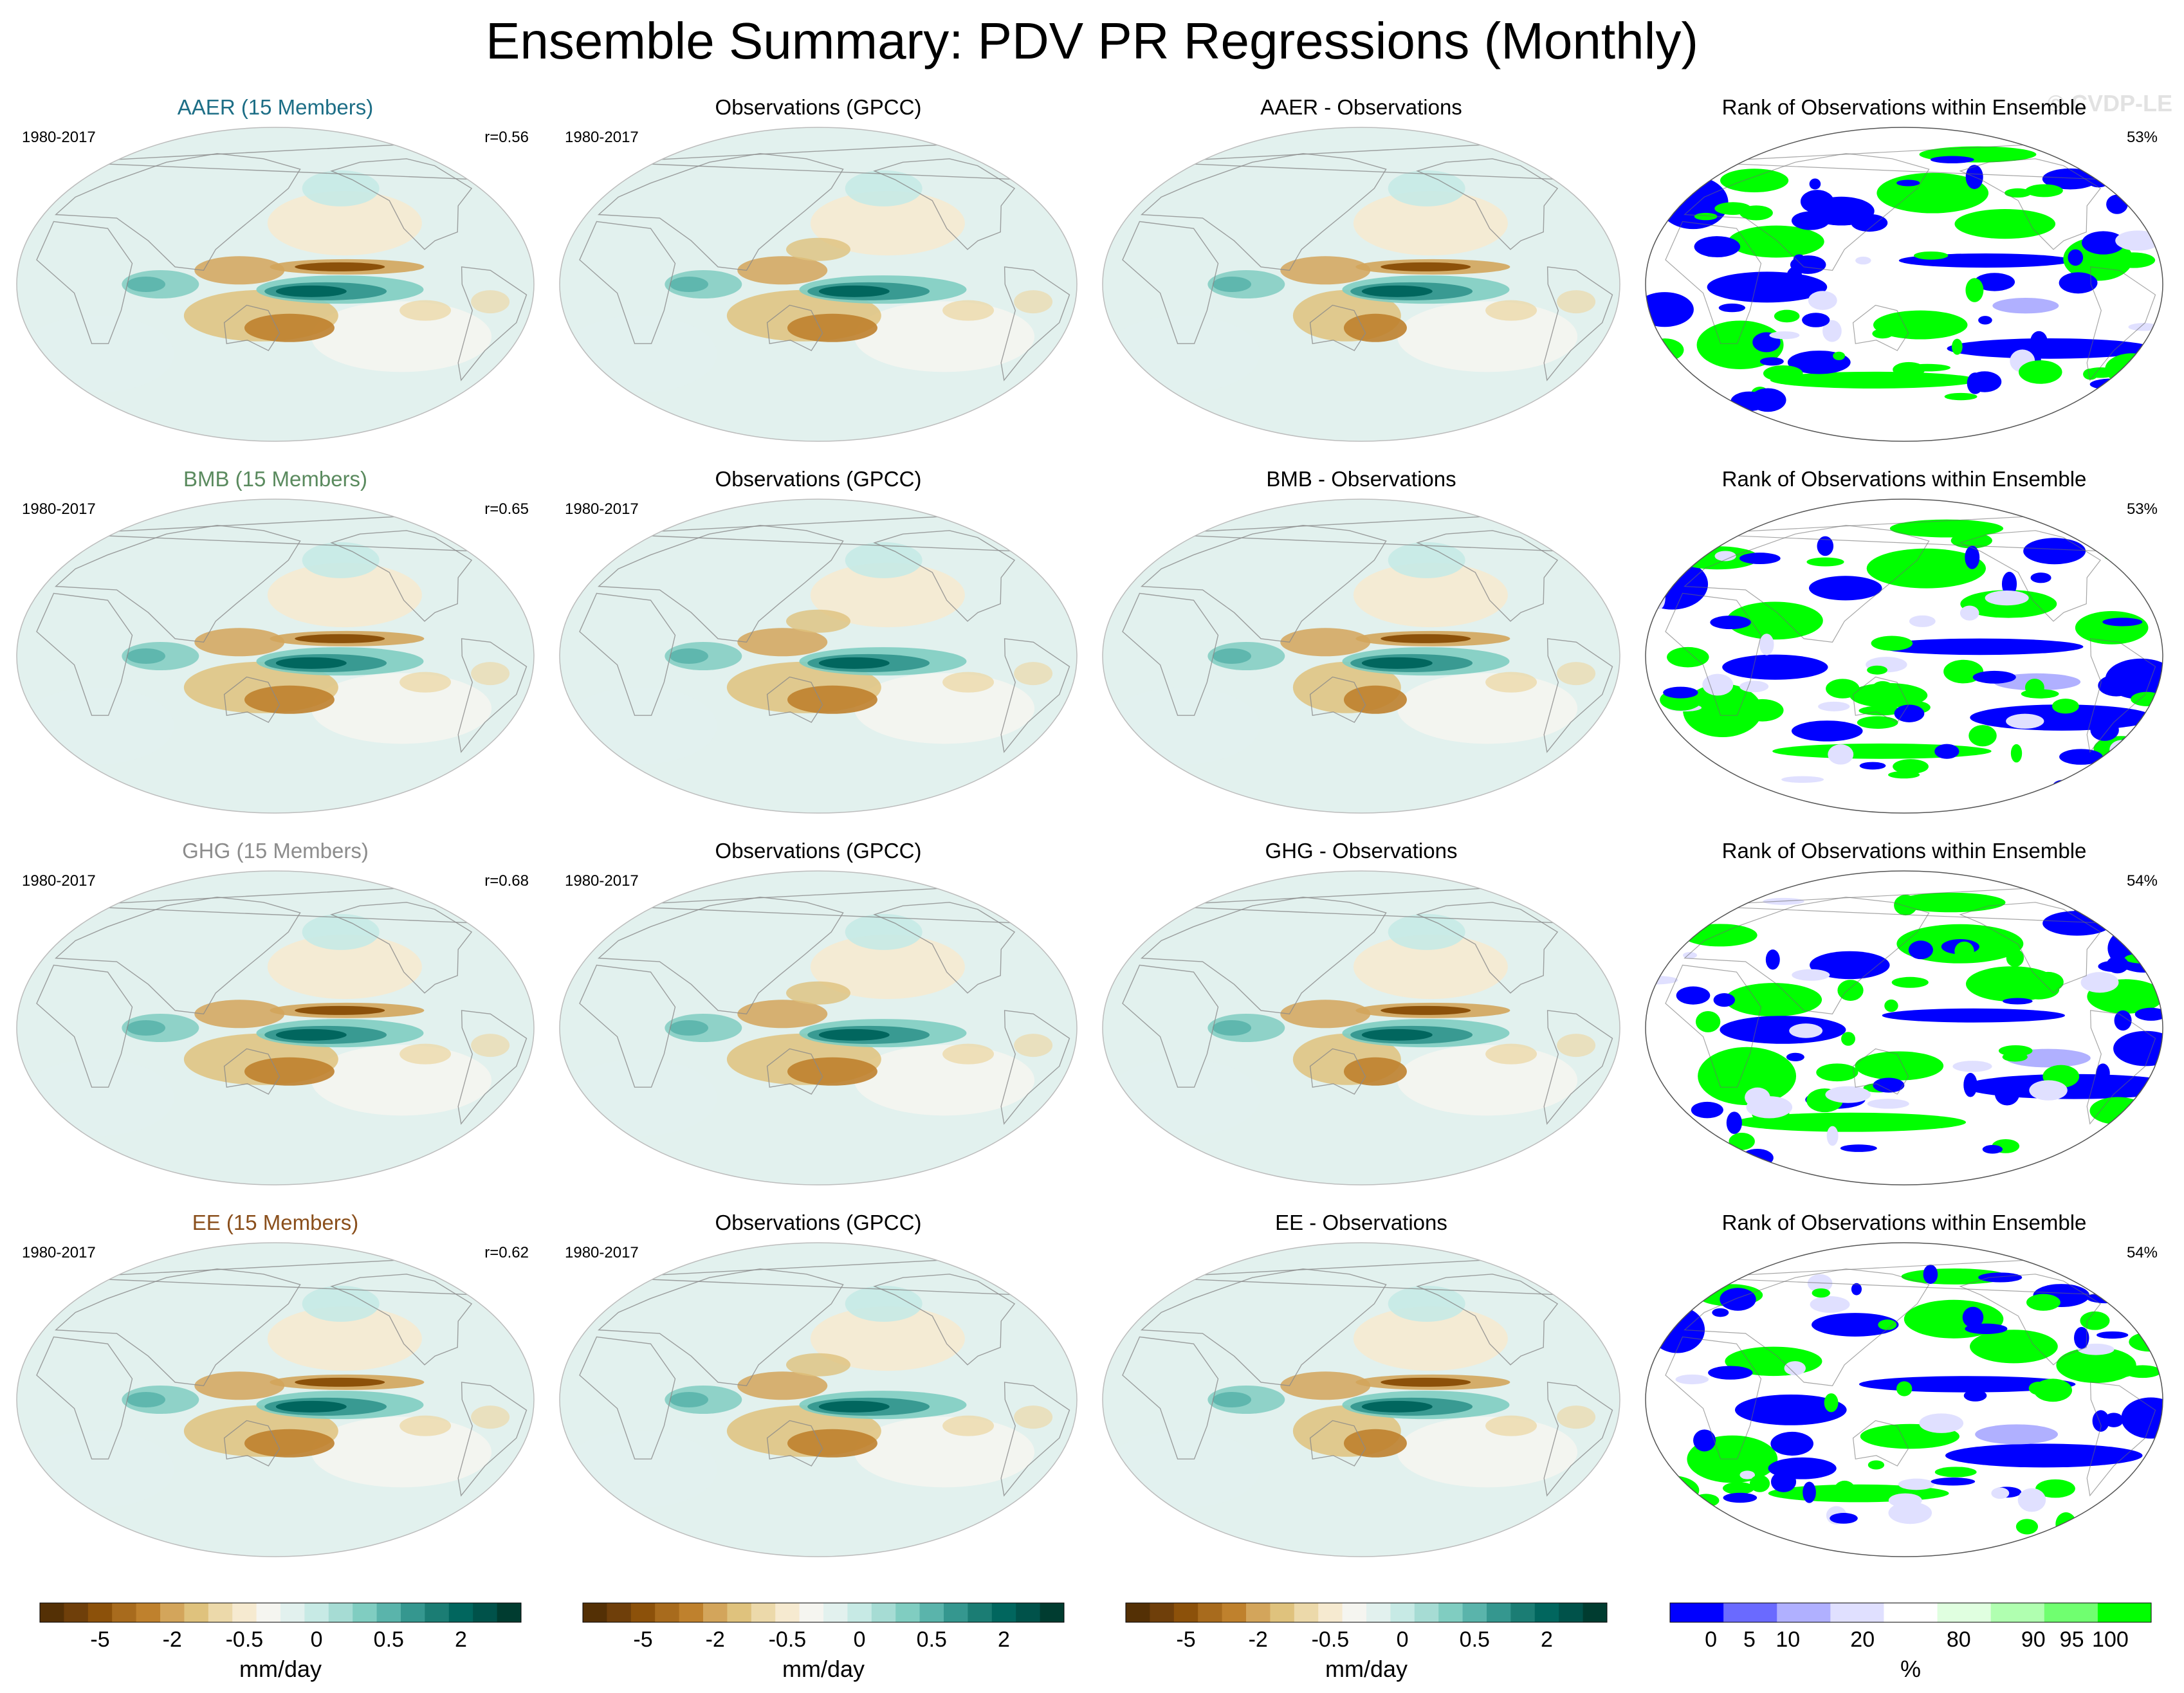  I want to click on panel-ee-model: EE (15 Members) 1980-2017 r=0.62, so click(275, 1384).